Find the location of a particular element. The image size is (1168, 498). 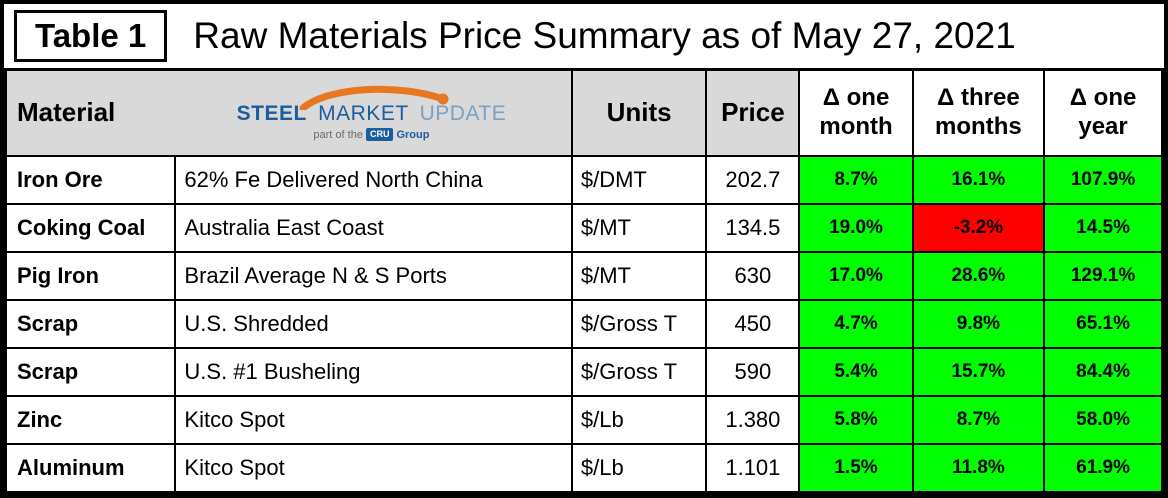

column-header-material: Material is located at coordinates (66, 112).